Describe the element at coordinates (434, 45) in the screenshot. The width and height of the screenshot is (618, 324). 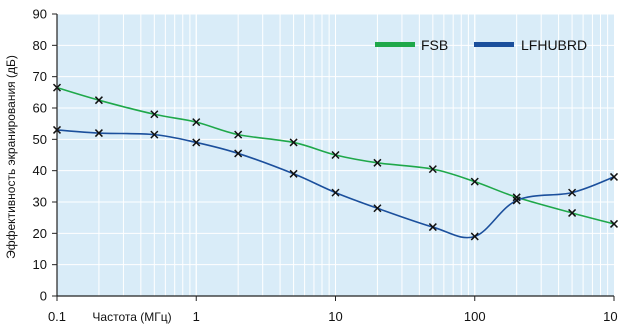
I see `legend-label: FSB` at that location.